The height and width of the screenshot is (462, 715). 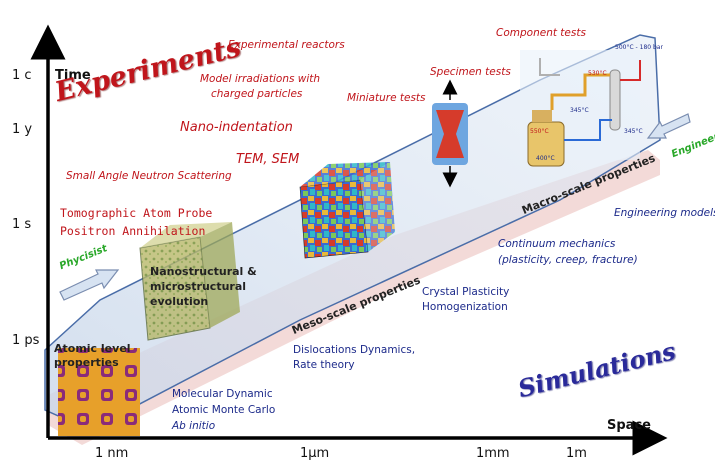 What do you see at coordinates (541, 33) in the screenshot?
I see `exp-component-tests: Component tests` at bounding box center [541, 33].